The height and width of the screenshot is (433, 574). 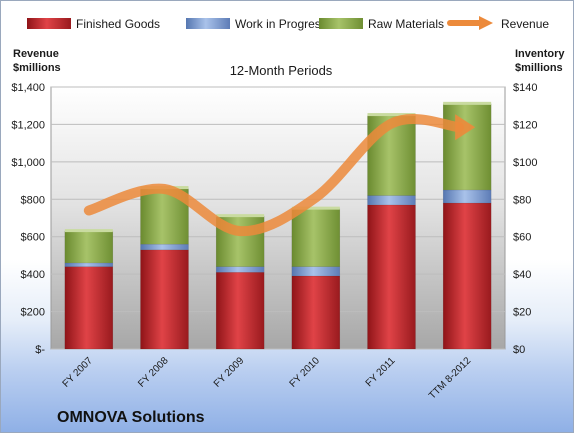 I want to click on legend-label-work-in-progress: Work in Progress, so click(x=281, y=24).